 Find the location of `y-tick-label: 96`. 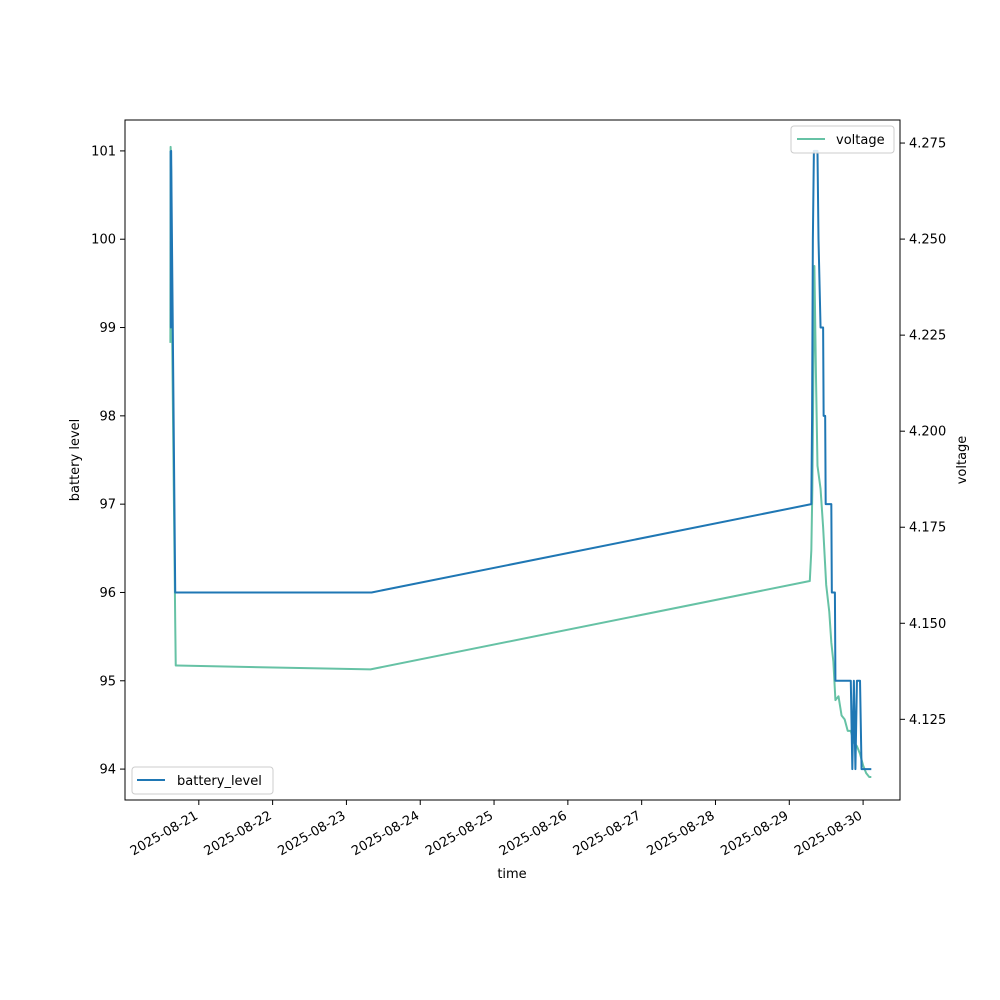

y-tick-label: 96 is located at coordinates (107, 593).